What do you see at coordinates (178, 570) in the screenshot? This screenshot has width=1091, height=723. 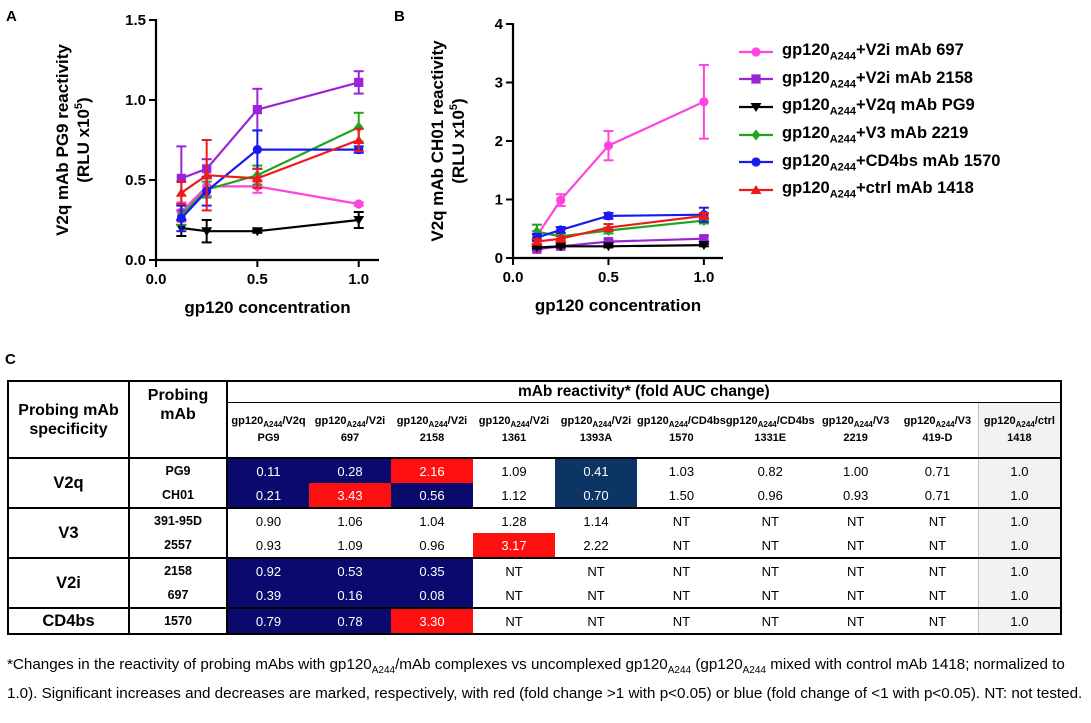 I see `table-probing-mab: 2158` at bounding box center [178, 570].